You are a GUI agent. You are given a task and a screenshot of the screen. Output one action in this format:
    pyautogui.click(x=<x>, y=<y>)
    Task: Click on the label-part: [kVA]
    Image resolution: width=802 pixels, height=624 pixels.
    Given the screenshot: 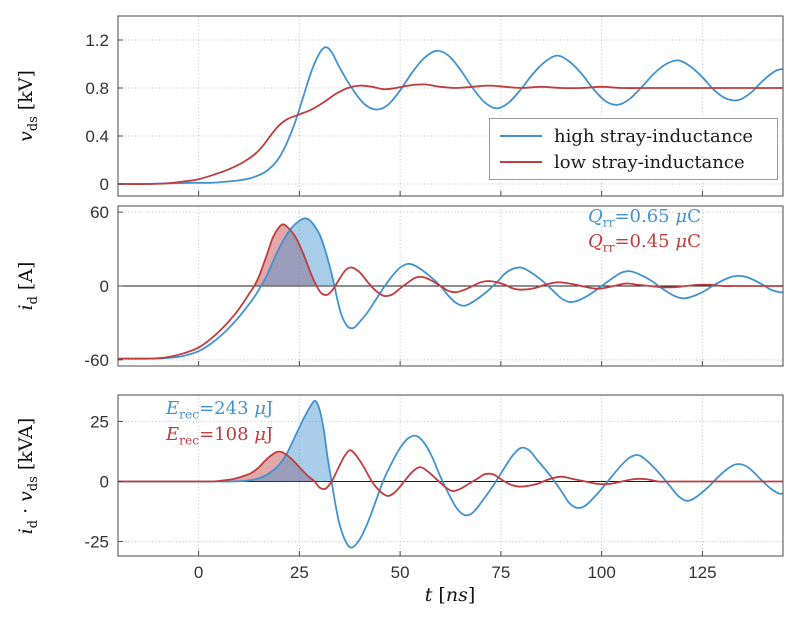 What is the action you would take?
    pyautogui.click(x=26, y=447)
    